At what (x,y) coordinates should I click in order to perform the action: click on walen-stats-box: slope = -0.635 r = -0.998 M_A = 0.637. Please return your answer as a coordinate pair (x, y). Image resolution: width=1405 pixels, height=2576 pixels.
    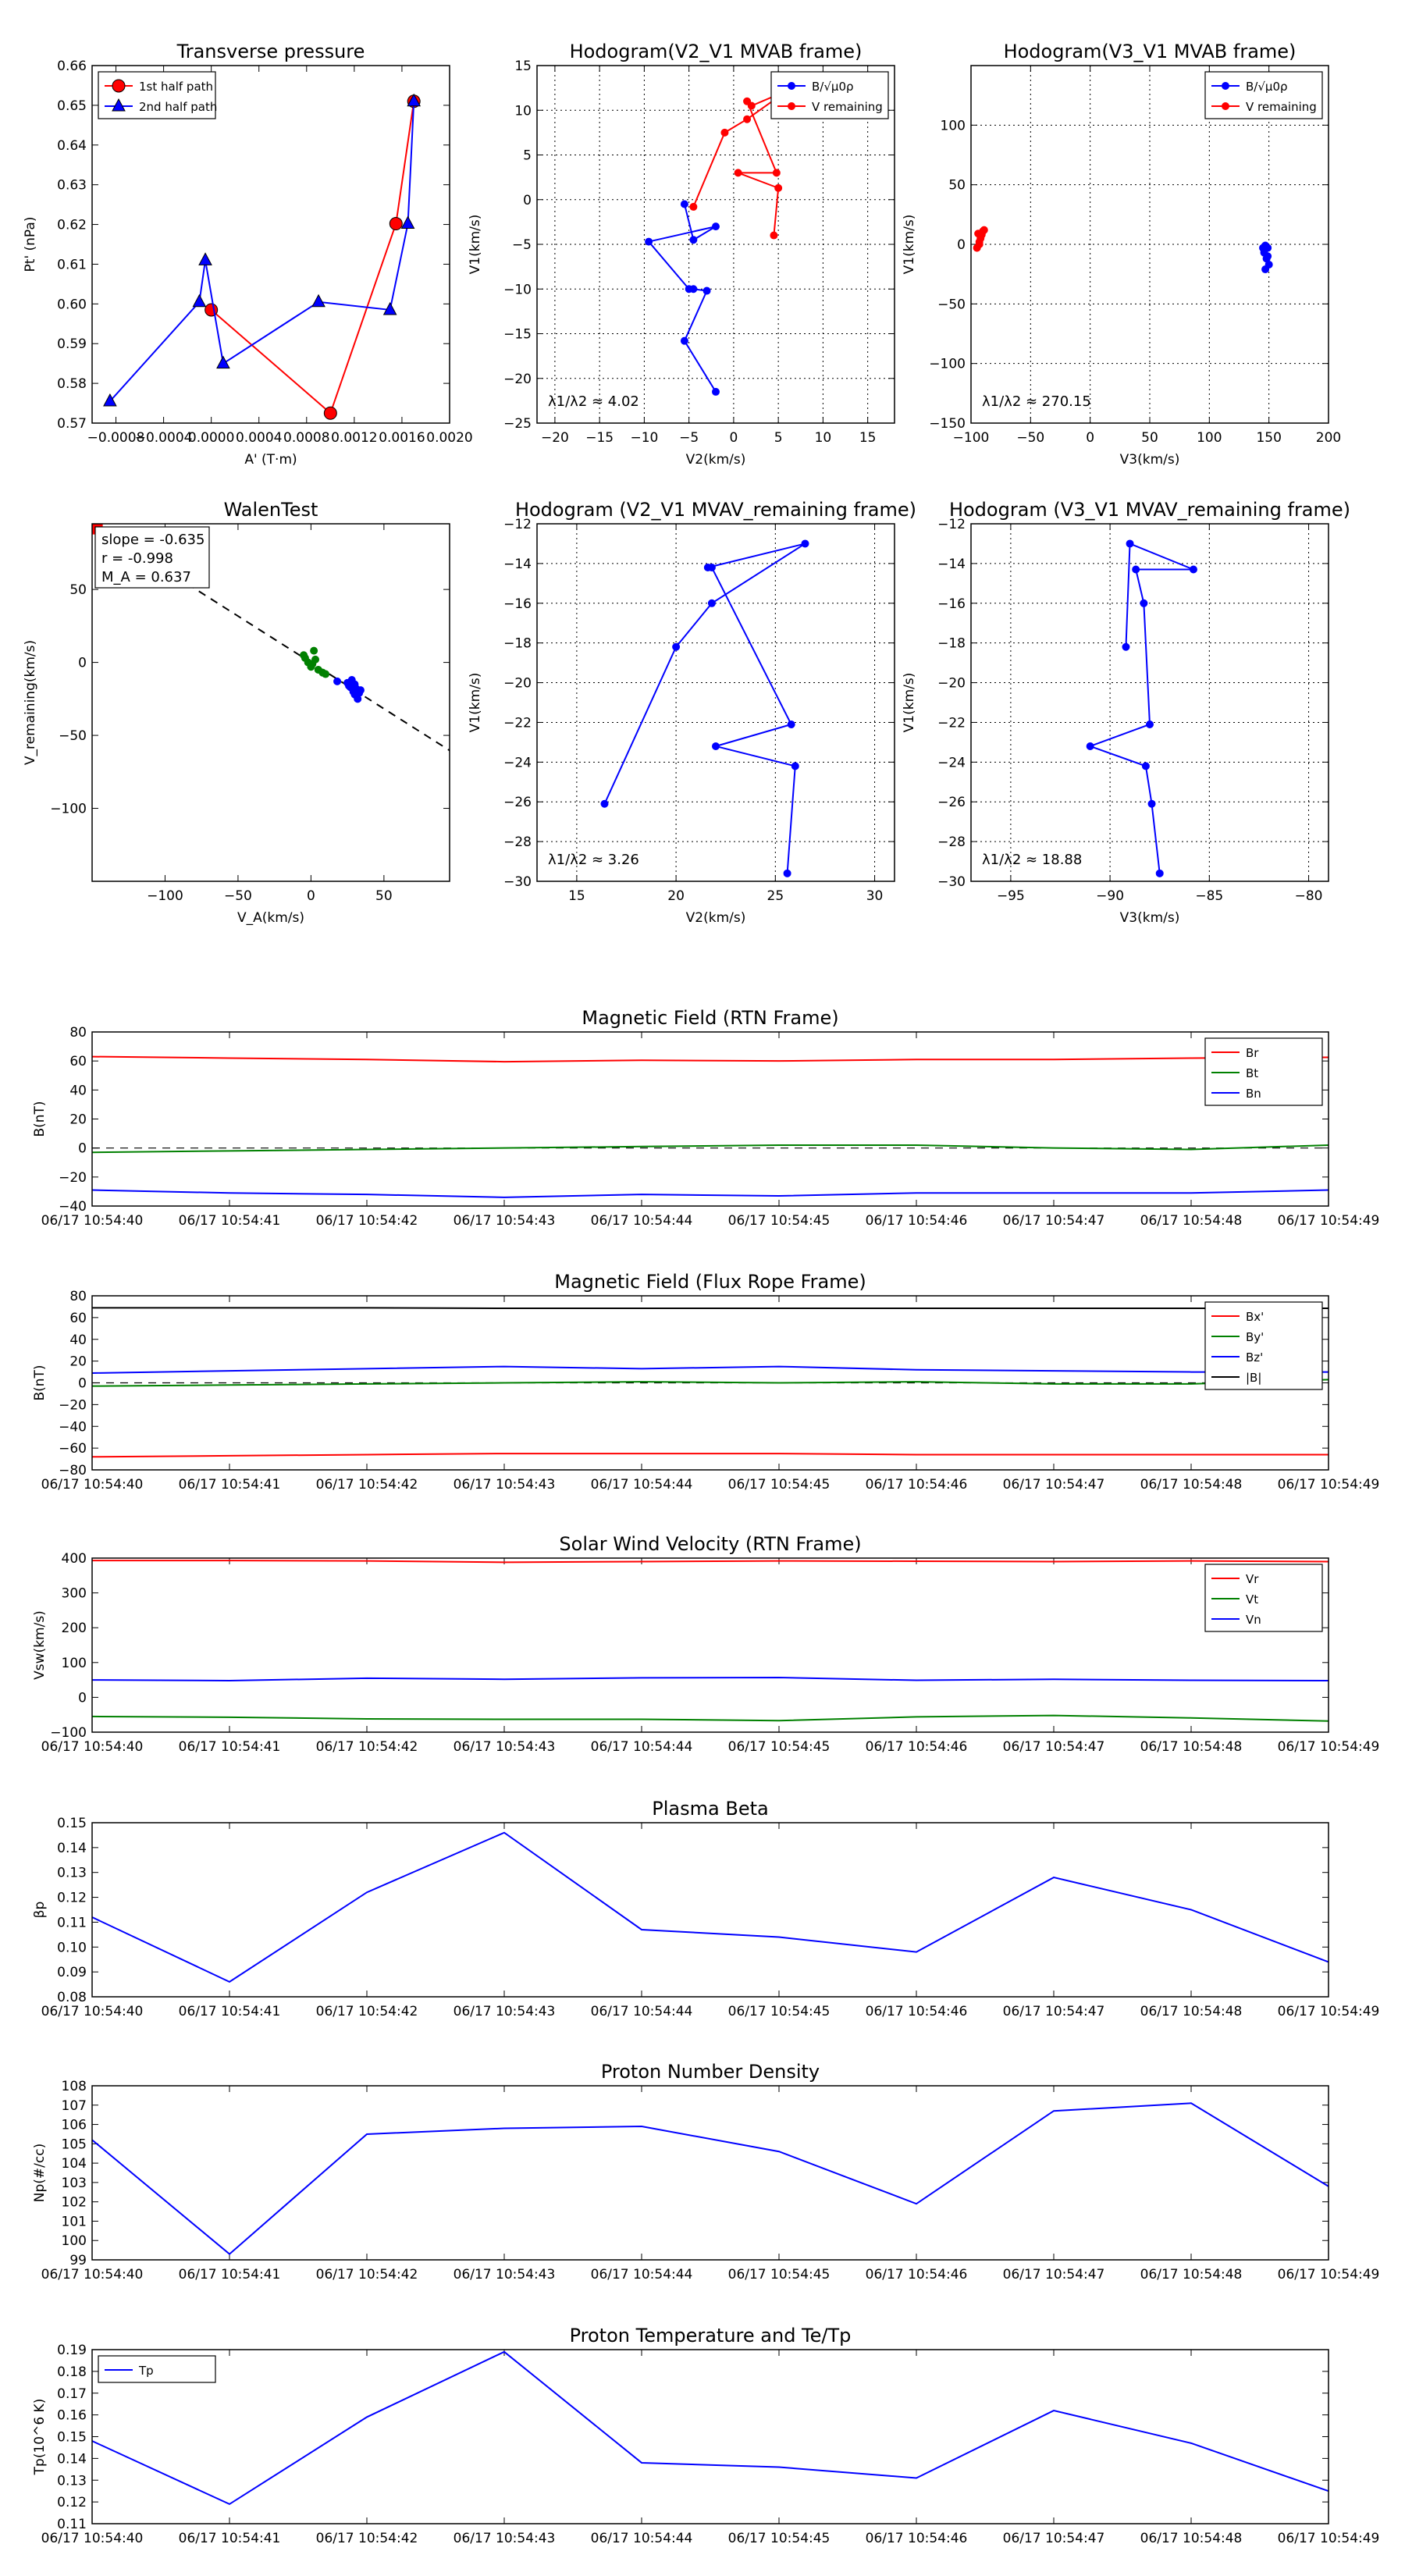
    Looking at the image, I should click on (152, 557).